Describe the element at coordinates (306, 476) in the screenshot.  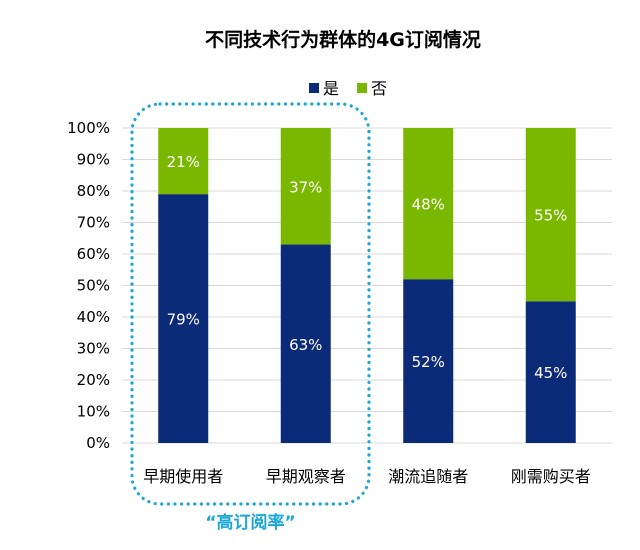
I see `x-category-label: 早期观察者` at that location.